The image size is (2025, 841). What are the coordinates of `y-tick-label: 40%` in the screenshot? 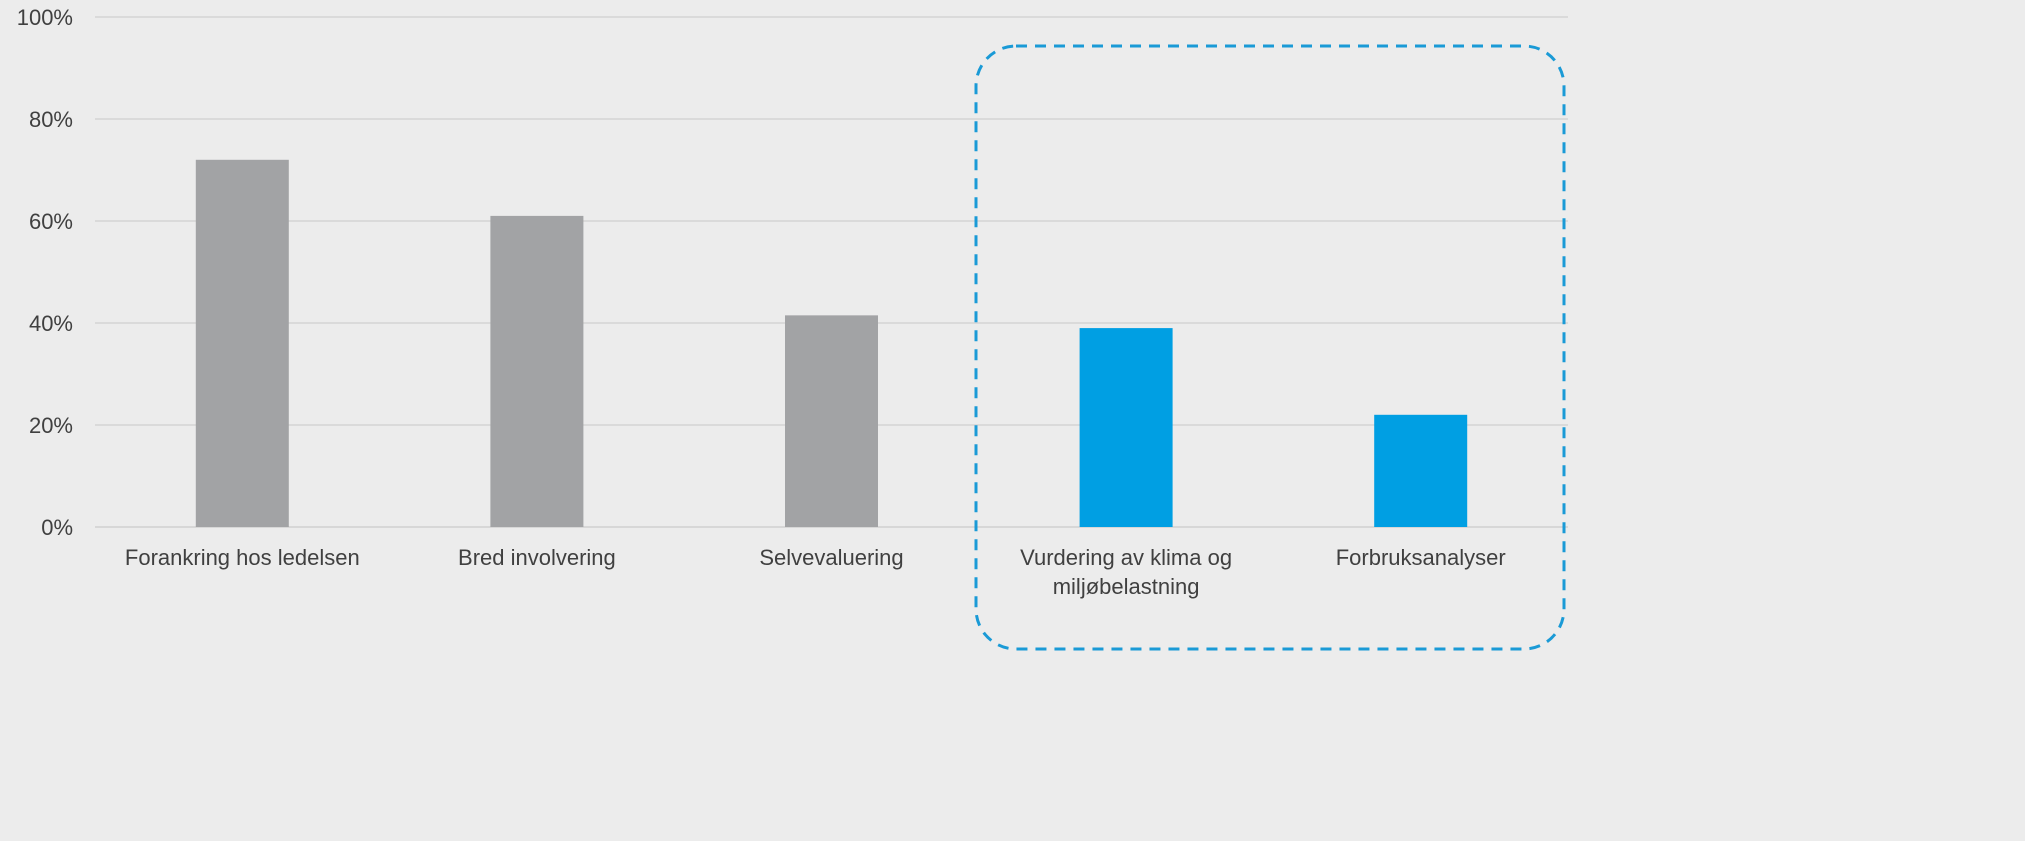 It's located at (51, 323).